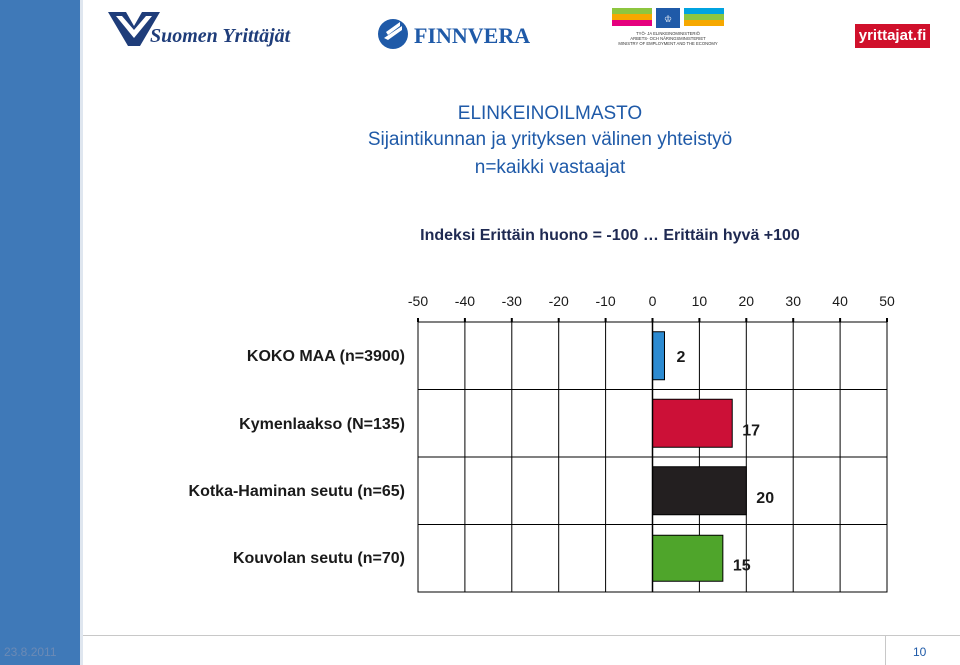  I want to click on x-tick-label: 30, so click(793, 301).